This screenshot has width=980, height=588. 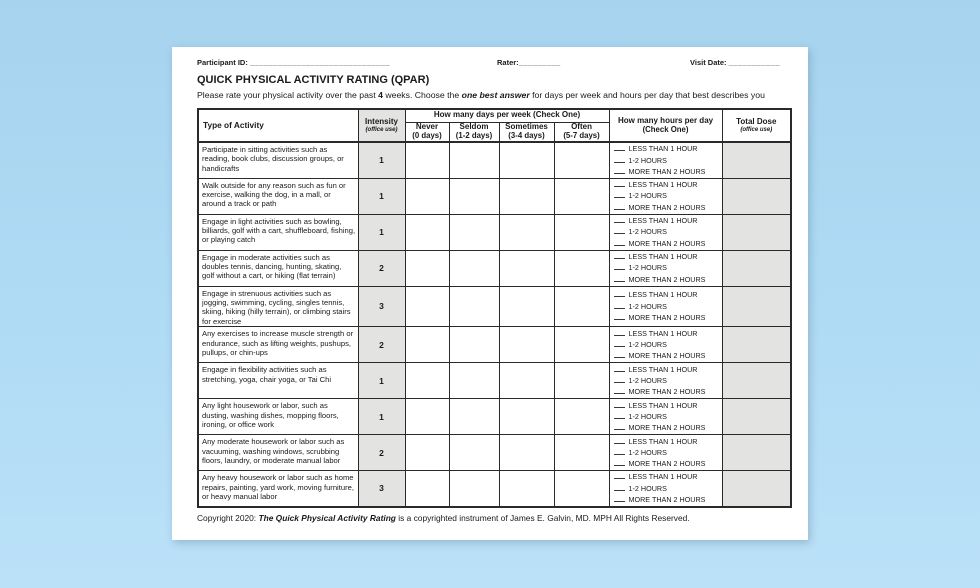 What do you see at coordinates (754, 62) in the screenshot?
I see `visit-date-blank: ___________` at bounding box center [754, 62].